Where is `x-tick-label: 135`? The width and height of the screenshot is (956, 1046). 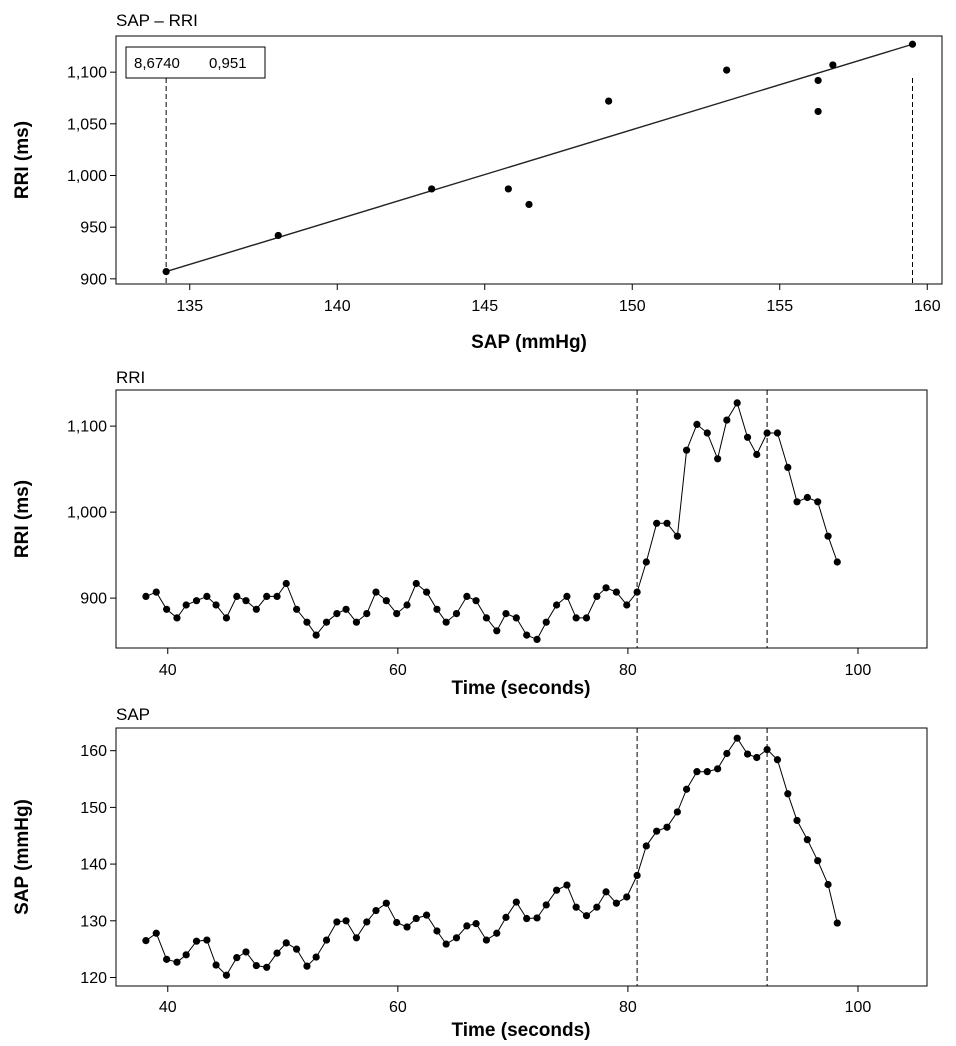
x-tick-label: 135 is located at coordinates (189, 306).